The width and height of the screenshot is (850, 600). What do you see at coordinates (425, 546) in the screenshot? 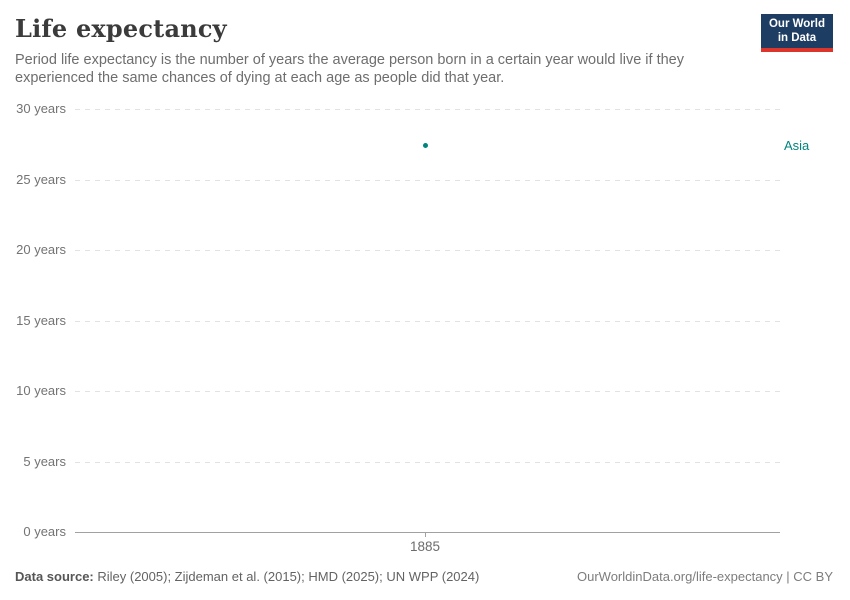
I see `x-axis-label: 1885` at bounding box center [425, 546].